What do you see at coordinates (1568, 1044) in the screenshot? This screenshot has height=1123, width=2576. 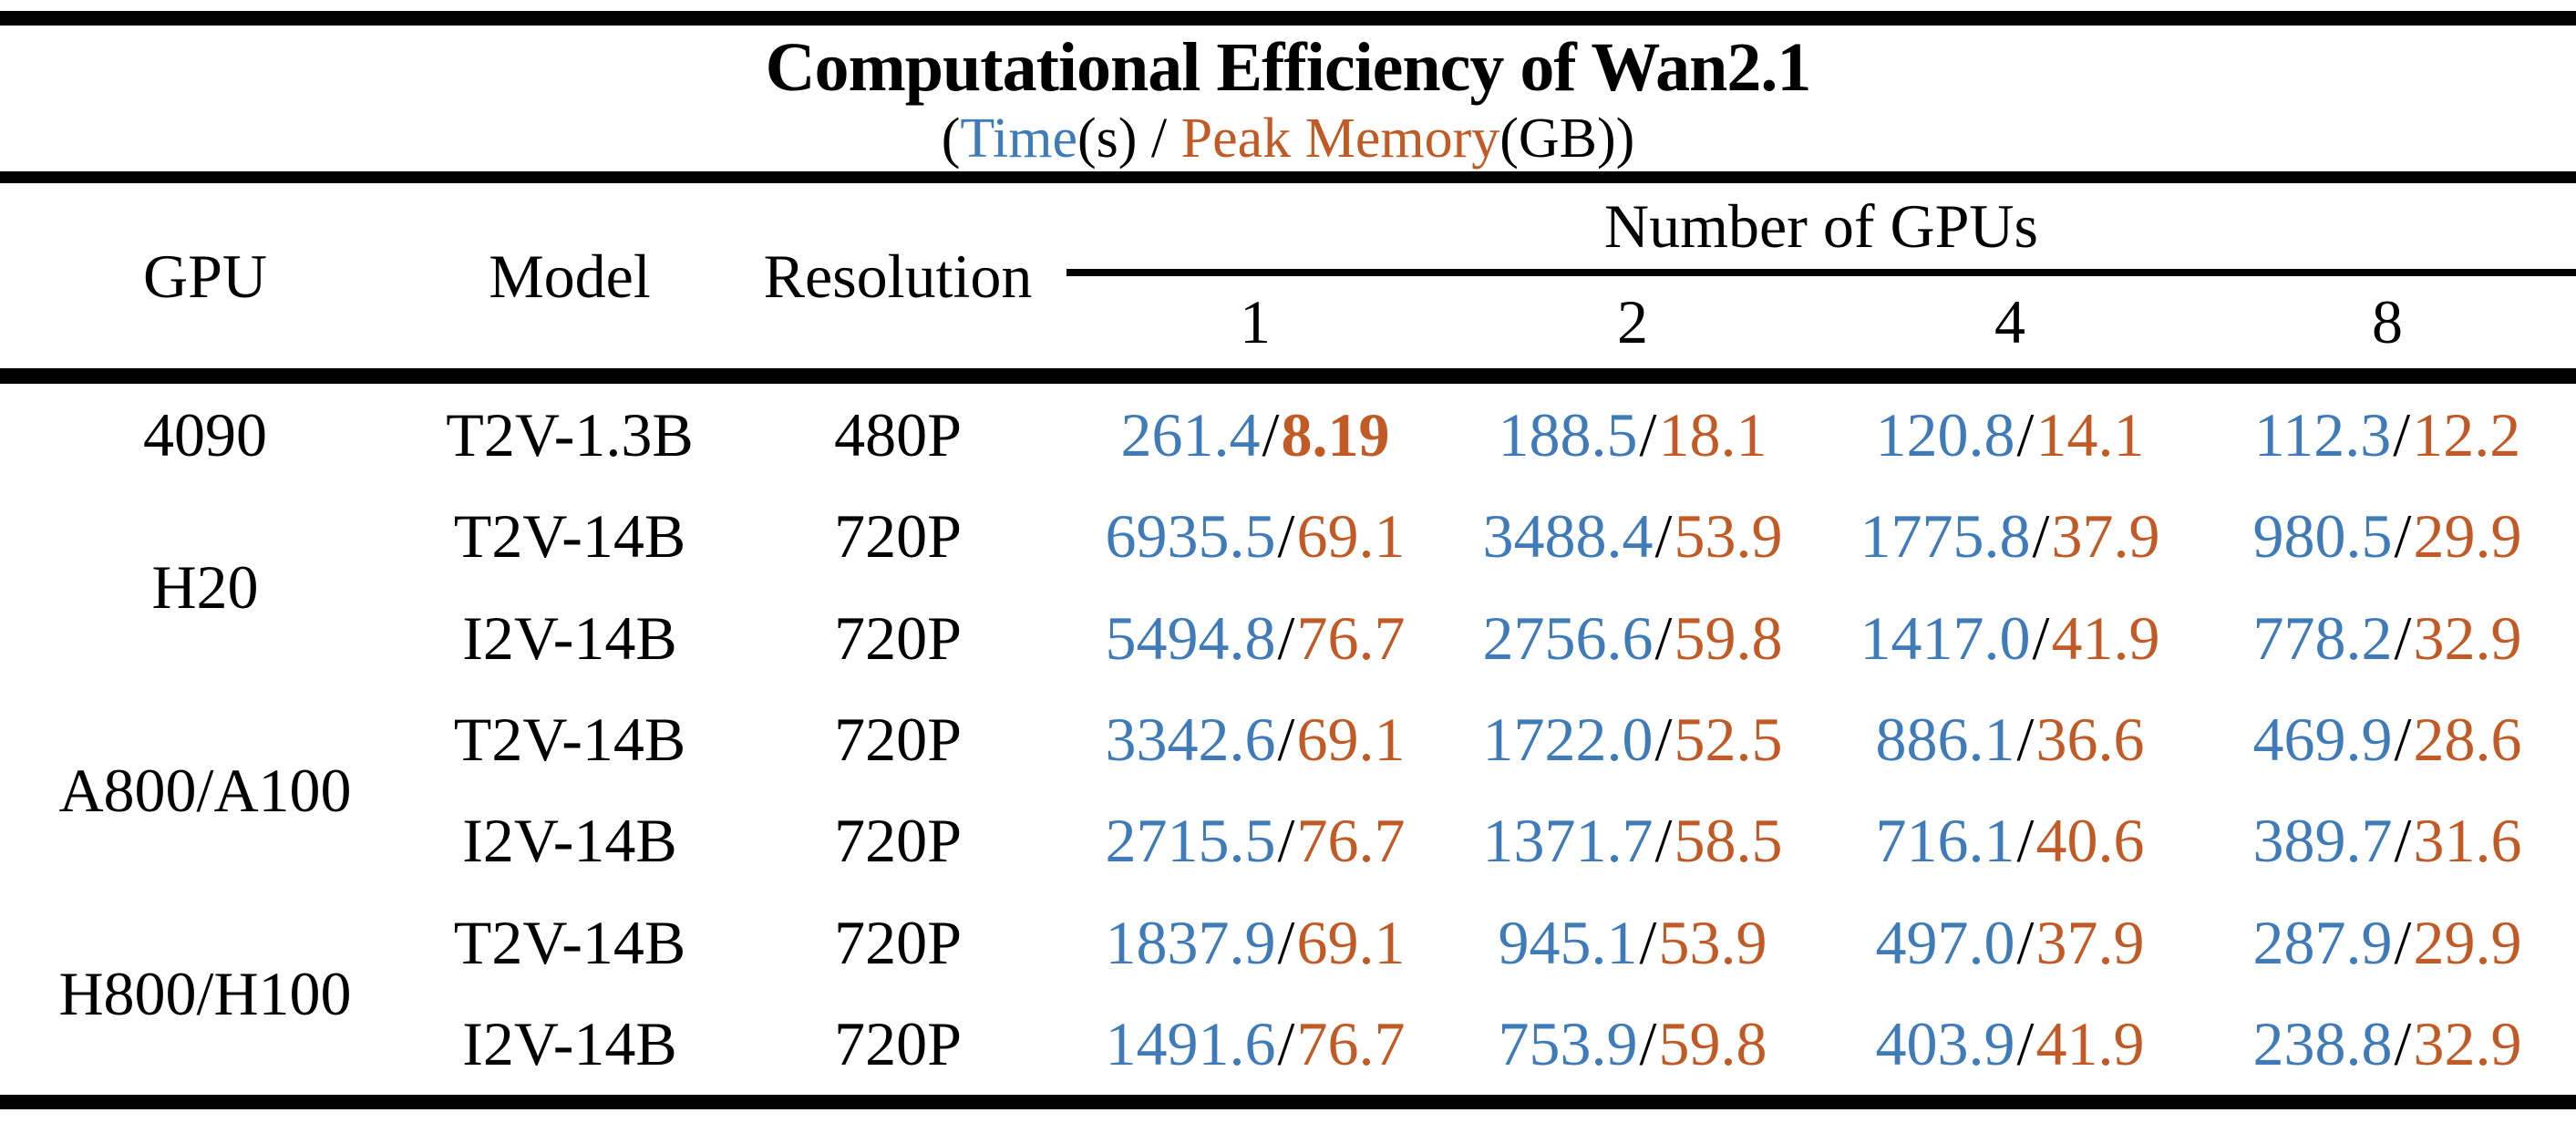 I see `time-value: 753.9` at bounding box center [1568, 1044].